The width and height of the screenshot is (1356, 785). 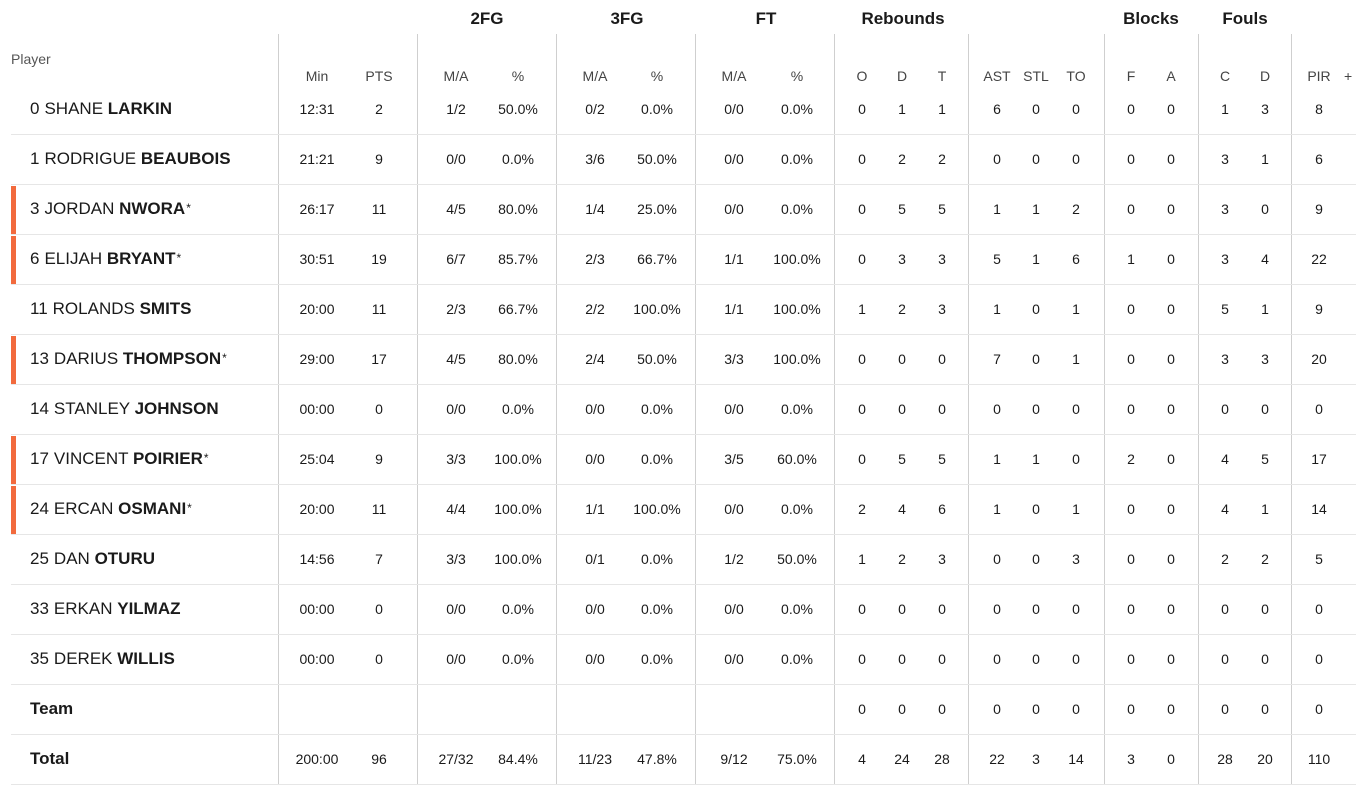 I want to click on team-stat-pts, so click(x=379, y=709).